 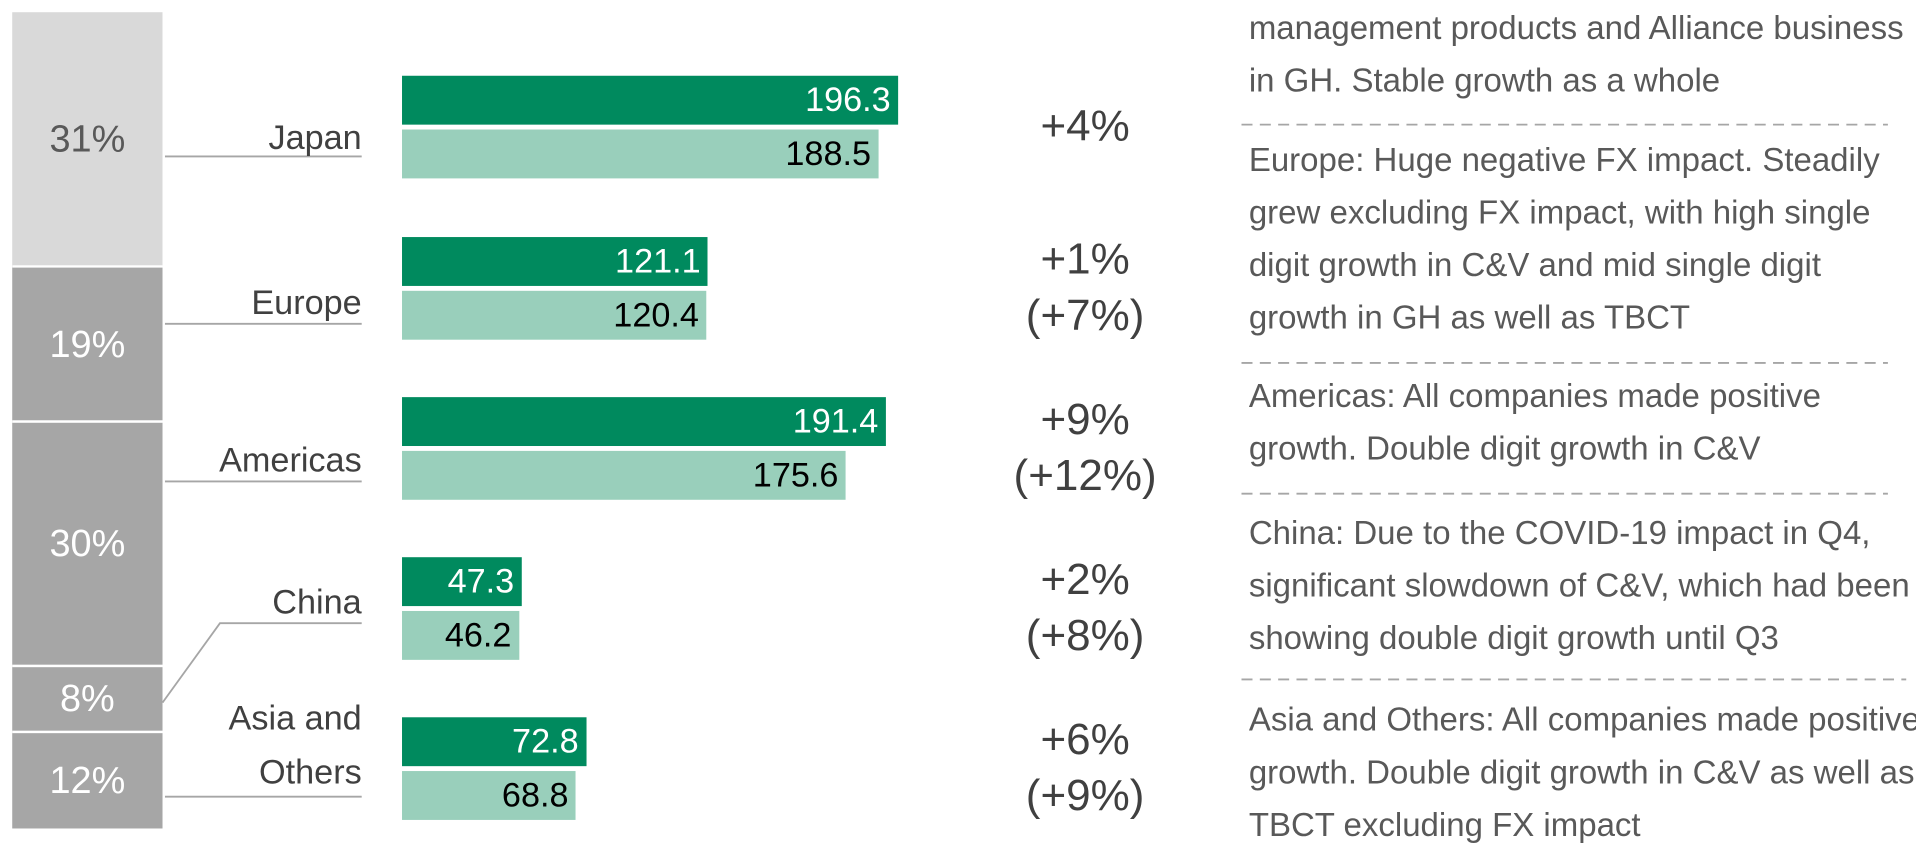 I want to click on growth-label: +2%, so click(x=1085, y=578).